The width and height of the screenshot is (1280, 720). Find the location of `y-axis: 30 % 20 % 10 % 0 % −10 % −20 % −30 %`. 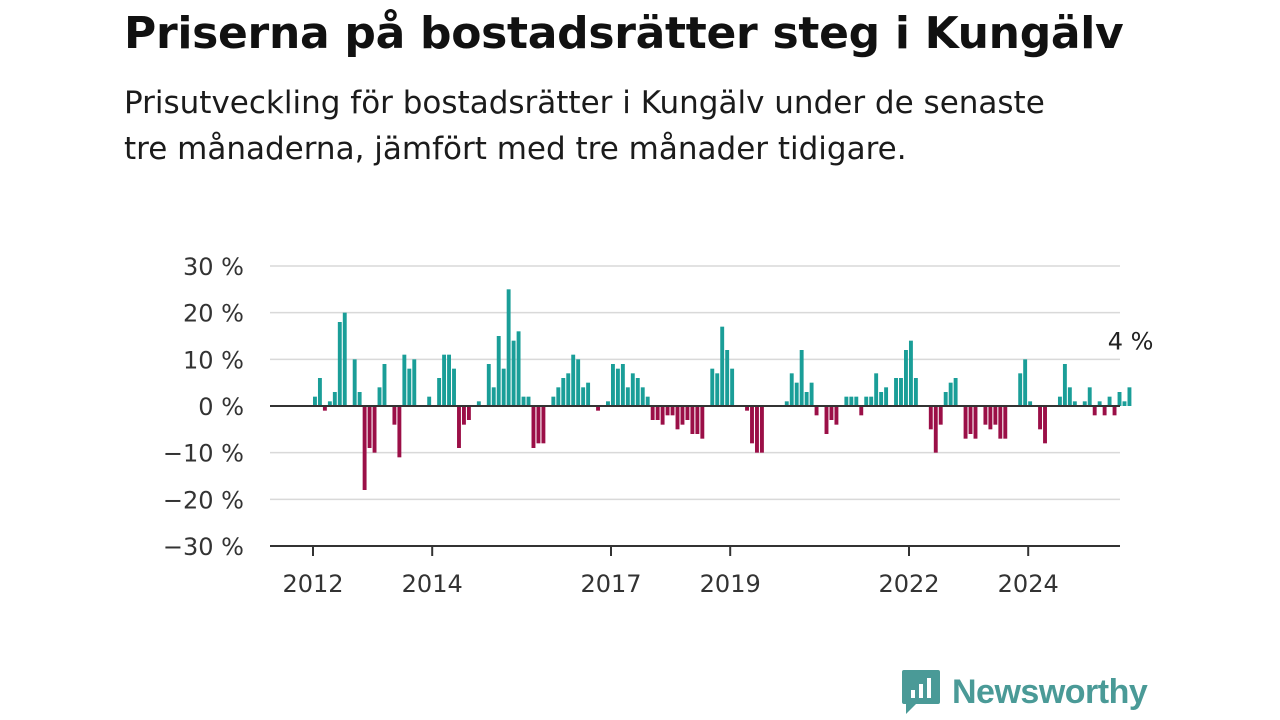

y-axis: 30 % 20 % 10 % 0 % −10 % −20 % −30 % is located at coordinates (203, 407).